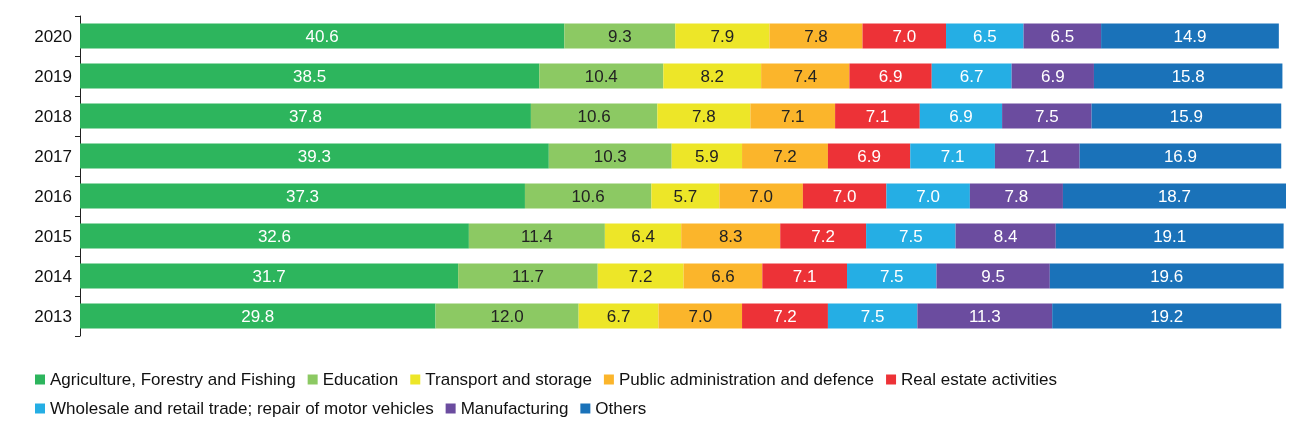 The width and height of the screenshot is (1306, 432). I want to click on legend-label: Wholesale and retail trade; repair of motor vehicles, so click(242, 408).